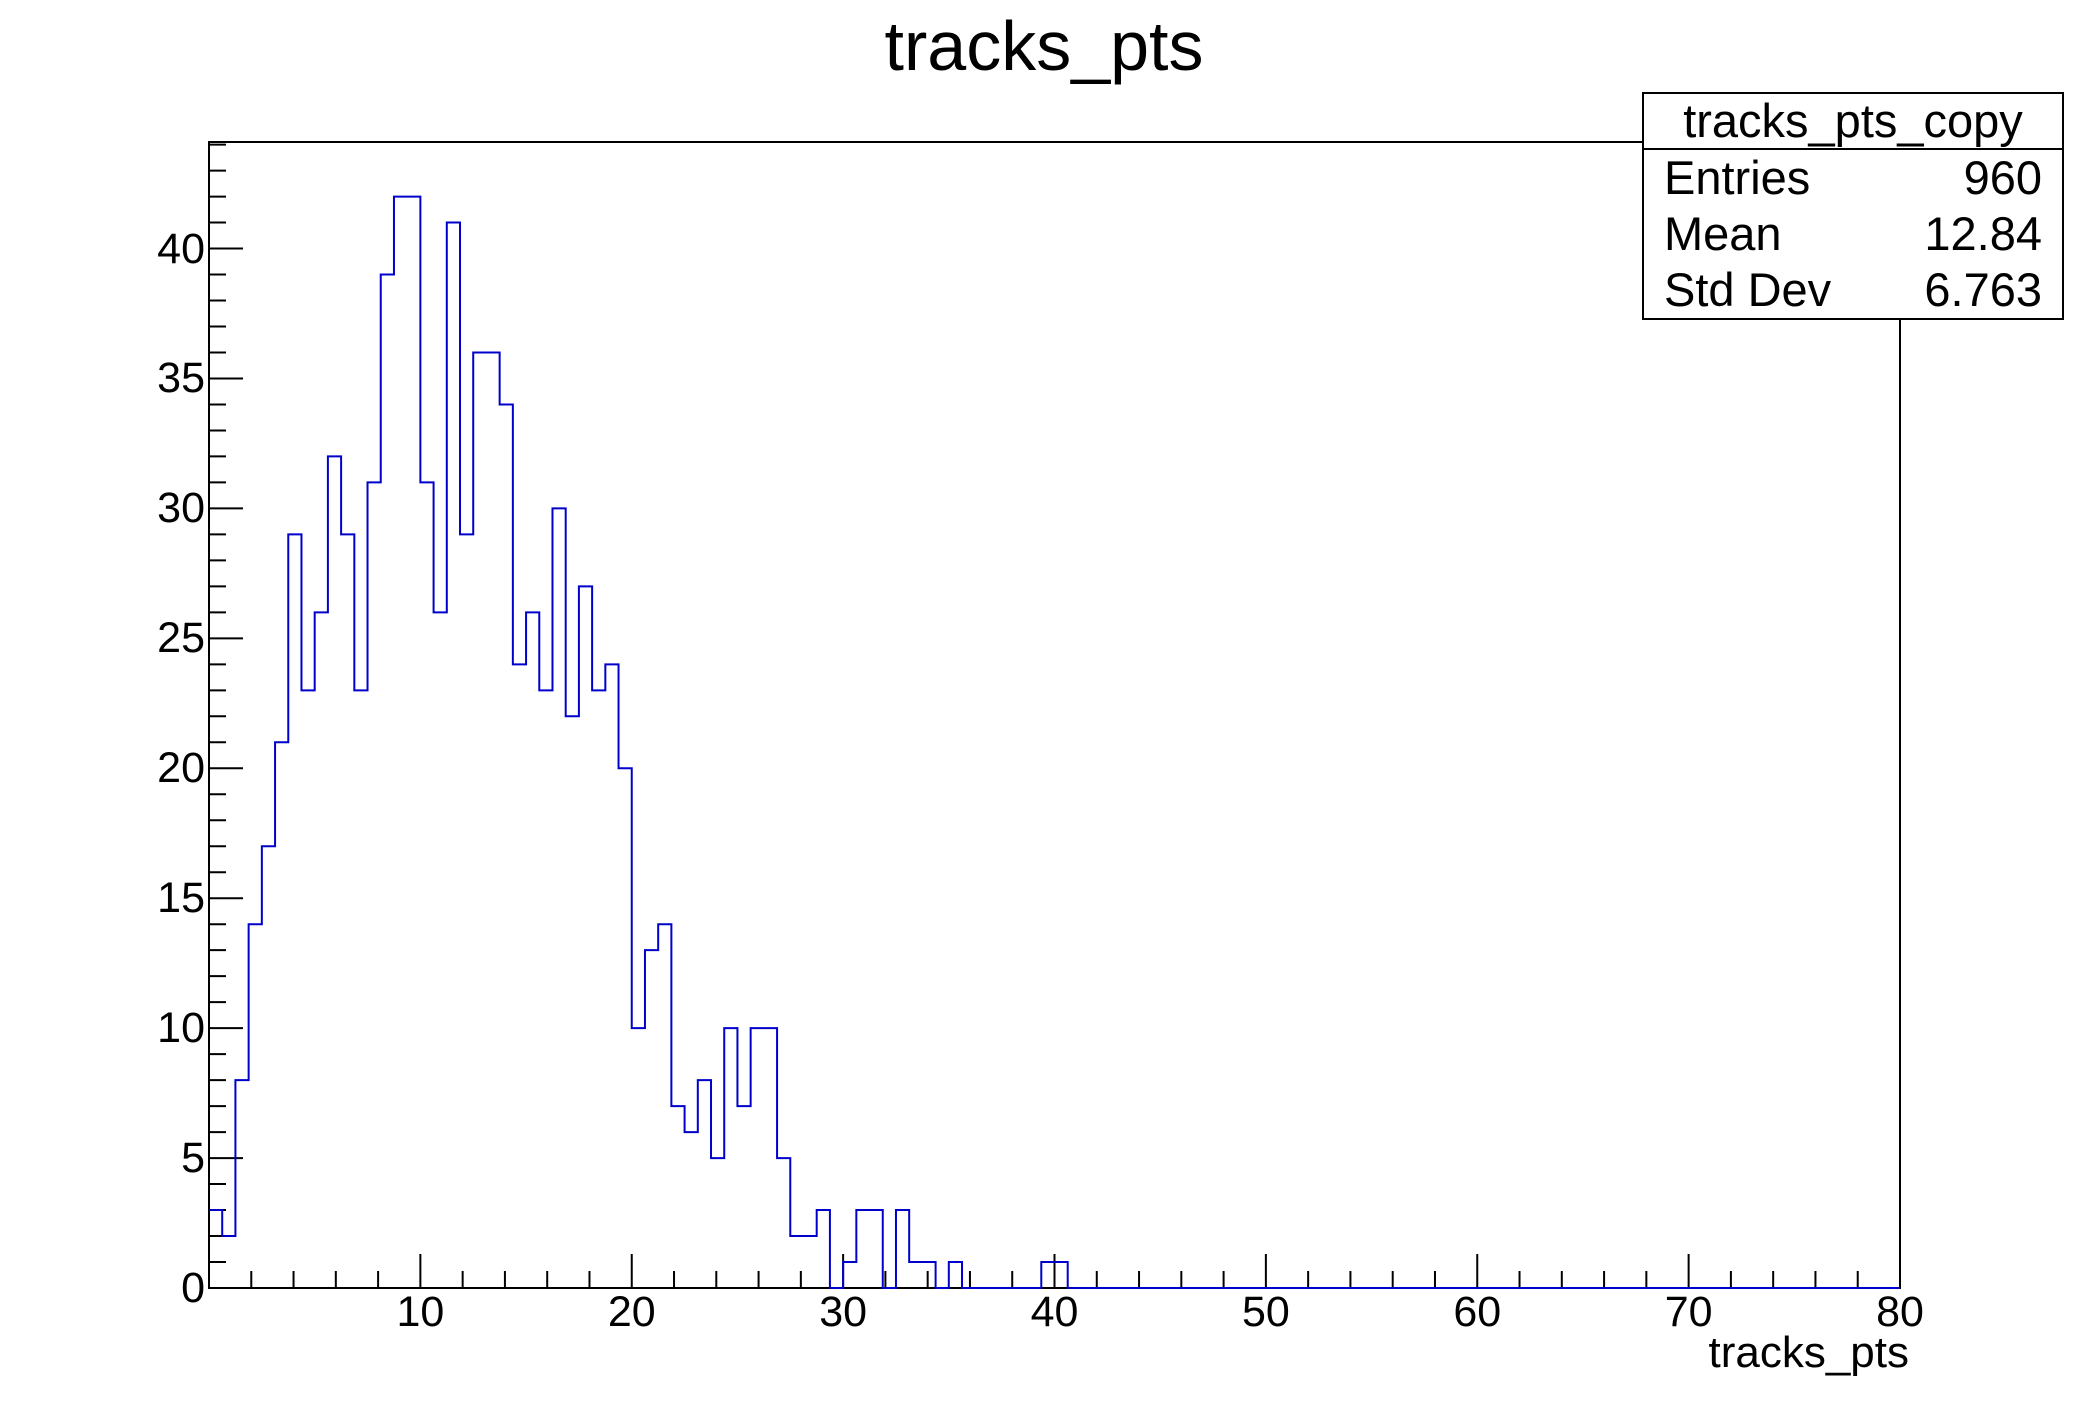 The height and width of the screenshot is (1416, 2088). Describe the element at coordinates (181, 638) in the screenshot. I see `y-tick-label: 25` at that location.